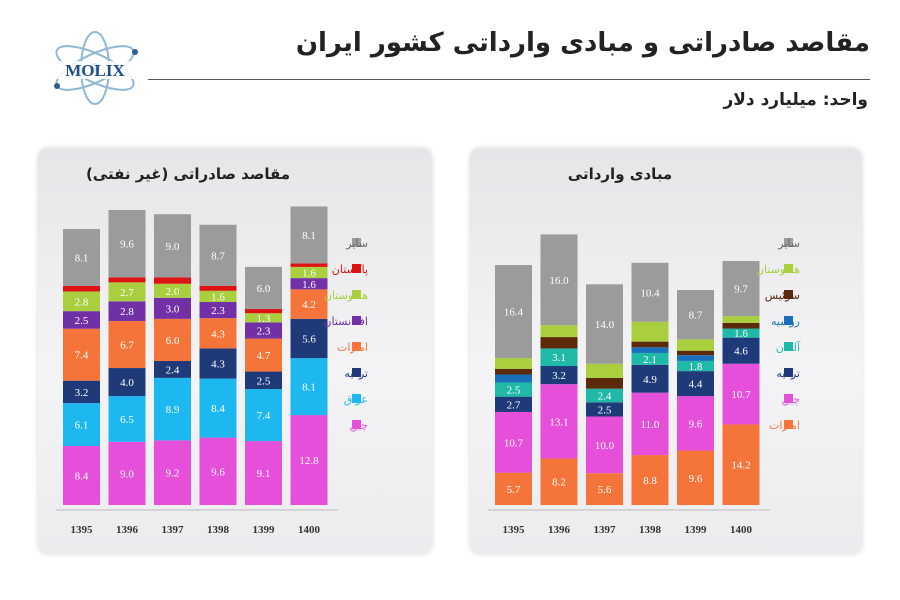 The width and height of the screenshot is (900, 600). What do you see at coordinates (795, 100) in the screenshot?
I see `unit-label: واحد: میلیارد دلار` at bounding box center [795, 100].